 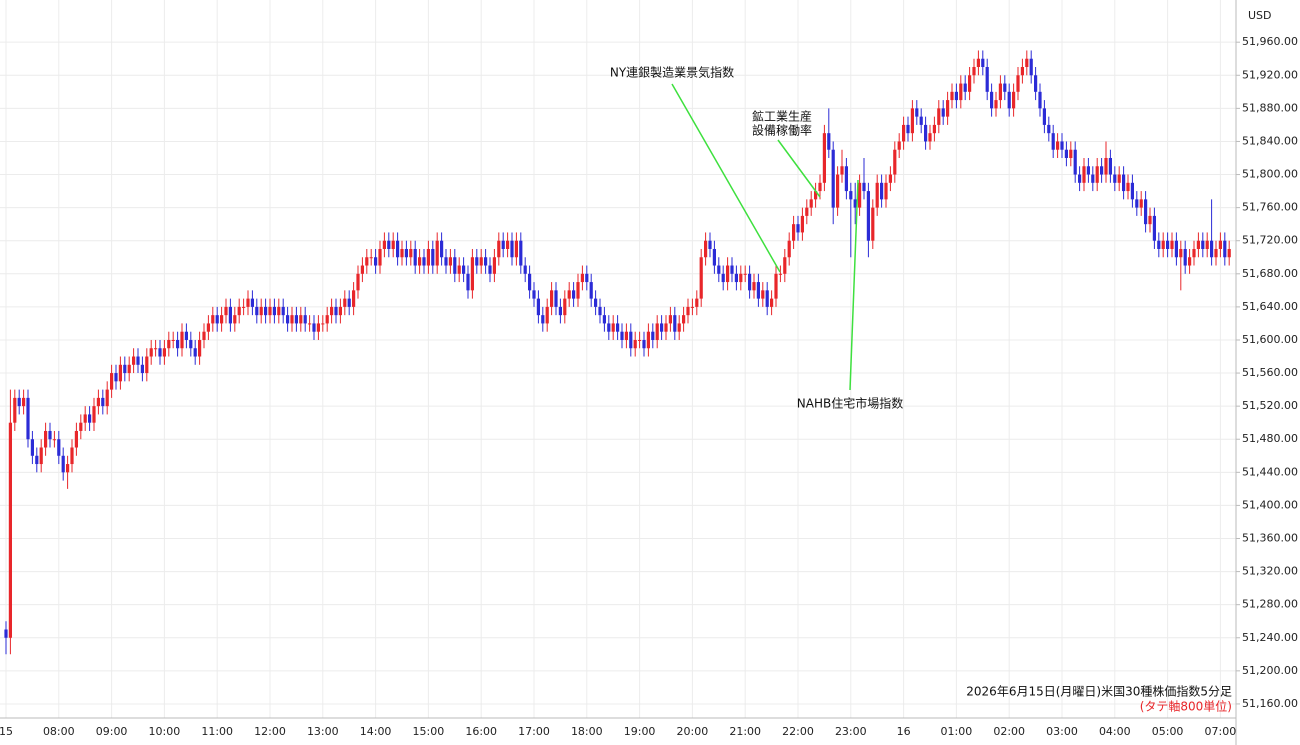 What do you see at coordinates (1270, 504) in the screenshot?
I see `y-tick-label: 51,400.00` at bounding box center [1270, 504].